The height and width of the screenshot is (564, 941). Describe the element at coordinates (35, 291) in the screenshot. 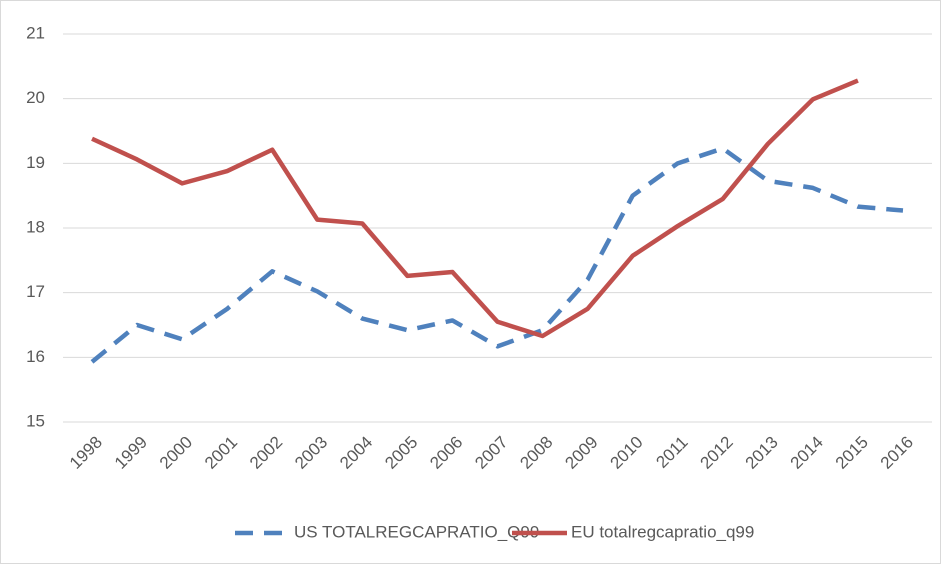

I see `y-tick-label: 17` at that location.